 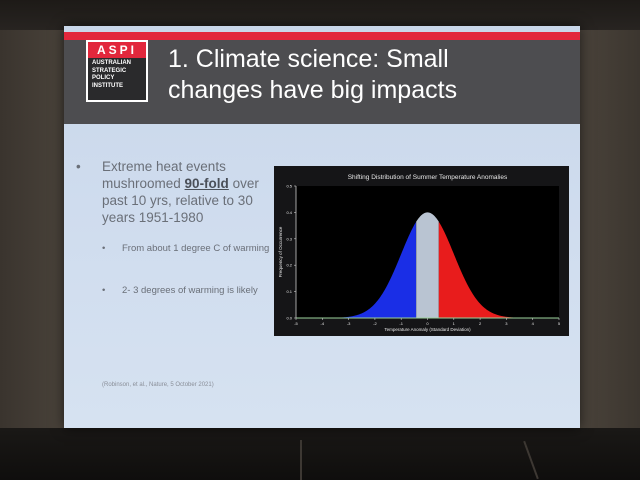 What do you see at coordinates (313, 90) in the screenshot?
I see `title-line-2: changes have big impacts` at bounding box center [313, 90].